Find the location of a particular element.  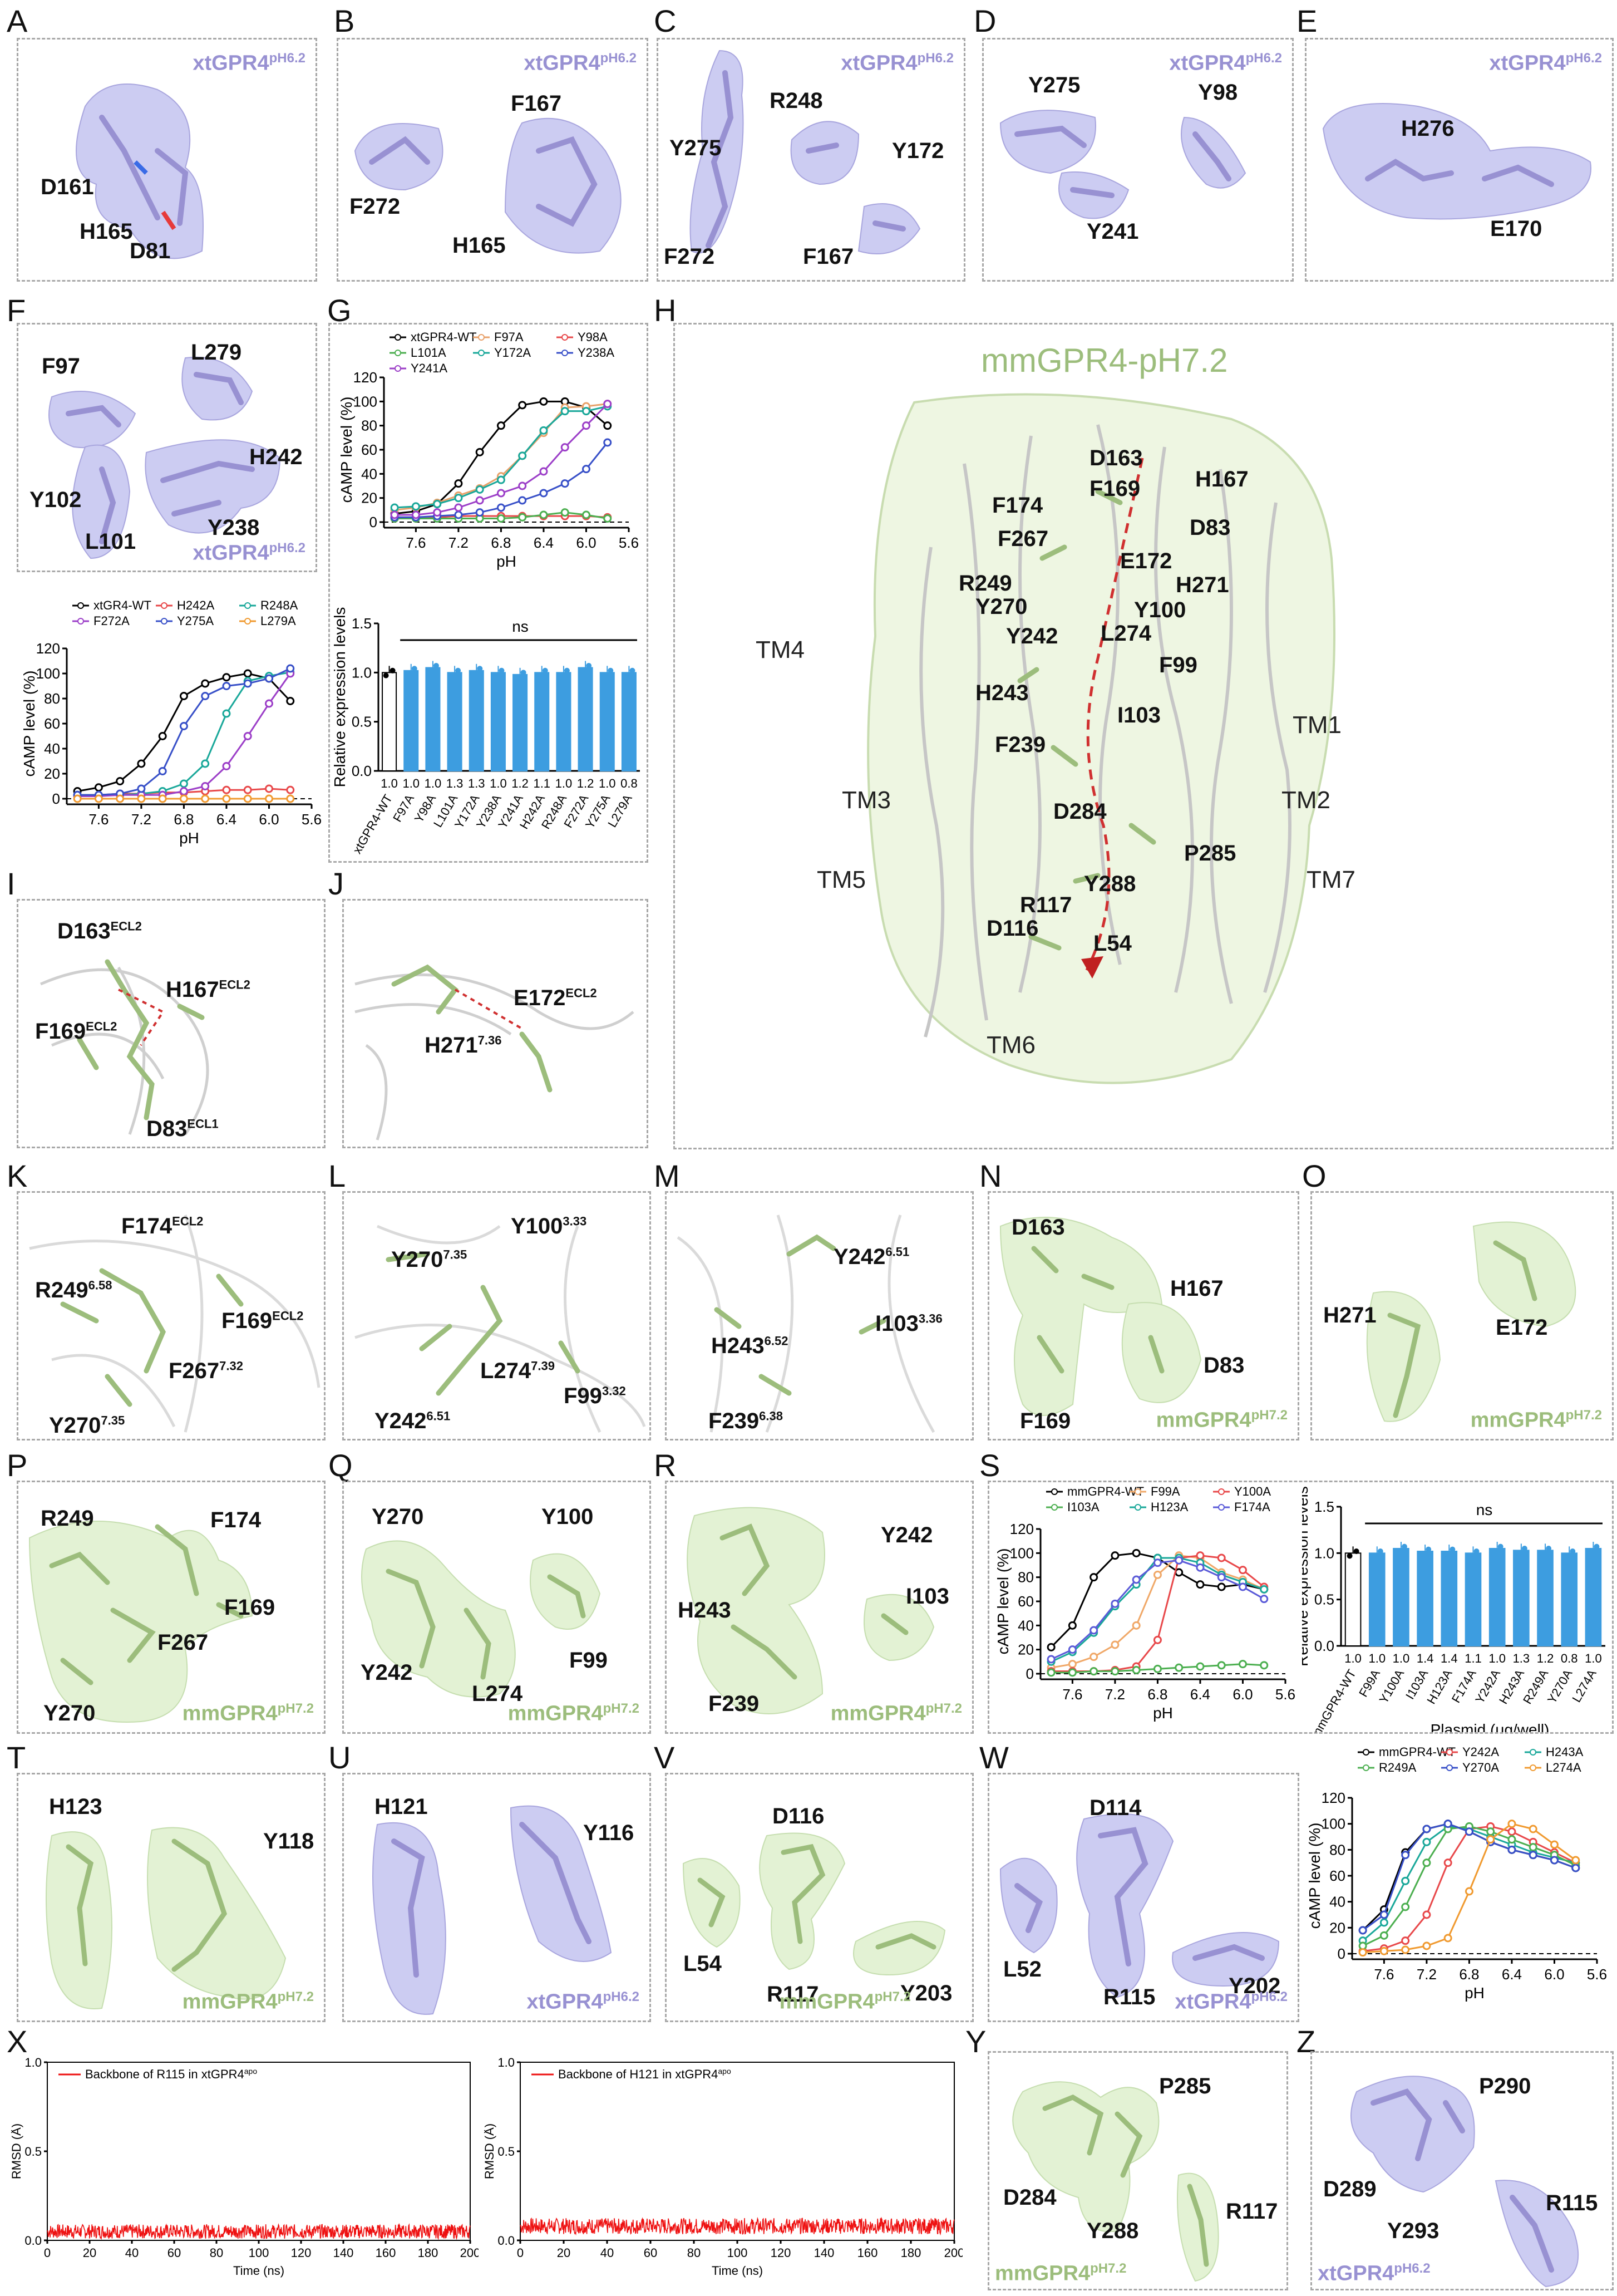

H-res-3: F174 is located at coordinates (1018, 506).